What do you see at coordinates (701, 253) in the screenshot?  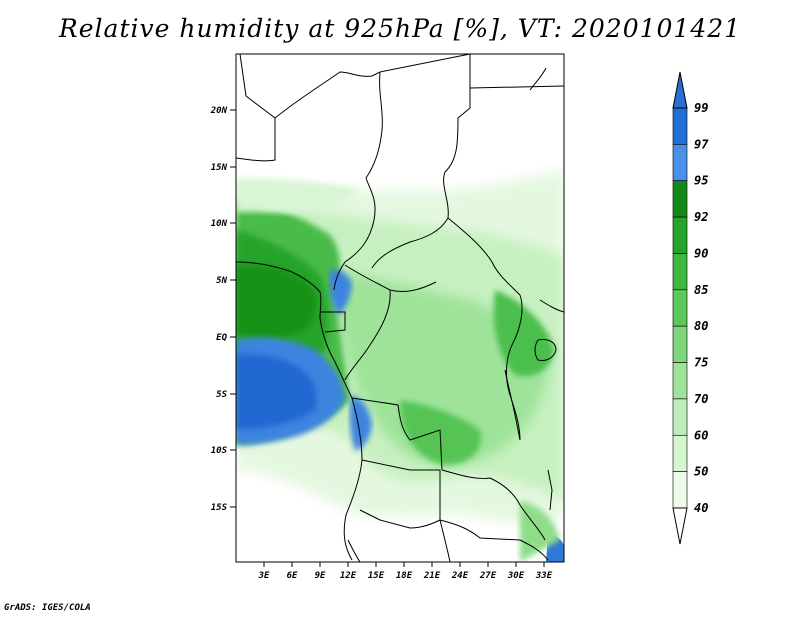 I see `colorbar-label: 90` at bounding box center [701, 253].